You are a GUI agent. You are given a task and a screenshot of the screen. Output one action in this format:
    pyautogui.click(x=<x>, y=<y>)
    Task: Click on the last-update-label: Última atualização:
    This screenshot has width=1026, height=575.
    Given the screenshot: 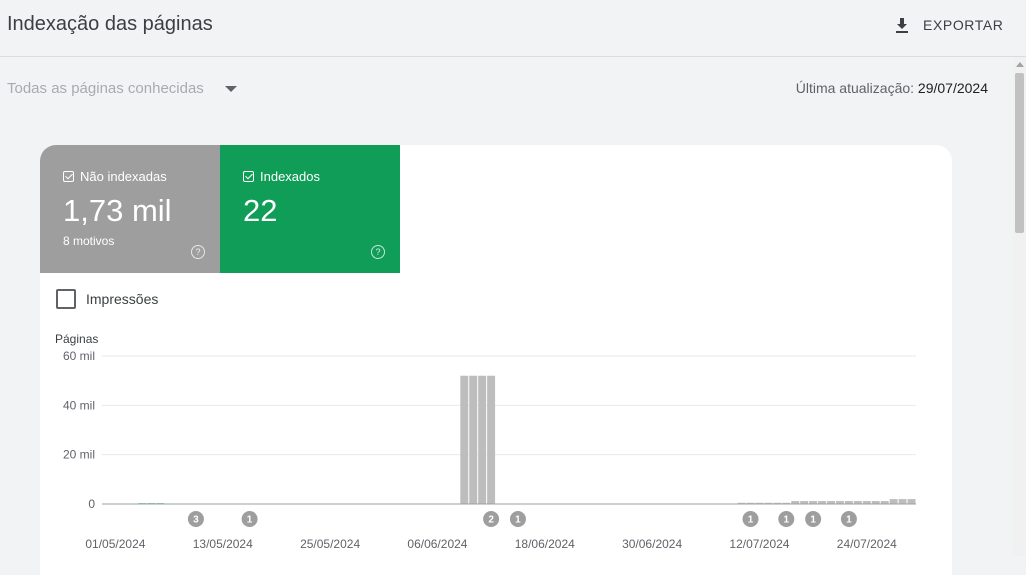 What is the action you would take?
    pyautogui.click(x=855, y=88)
    